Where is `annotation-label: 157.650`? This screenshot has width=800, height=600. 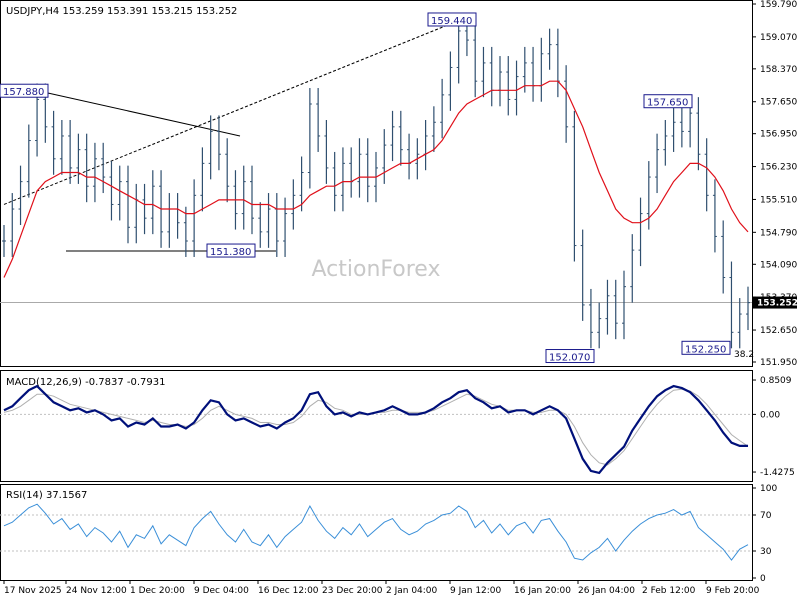 annotation-label: 157.650 is located at coordinates (667, 103).